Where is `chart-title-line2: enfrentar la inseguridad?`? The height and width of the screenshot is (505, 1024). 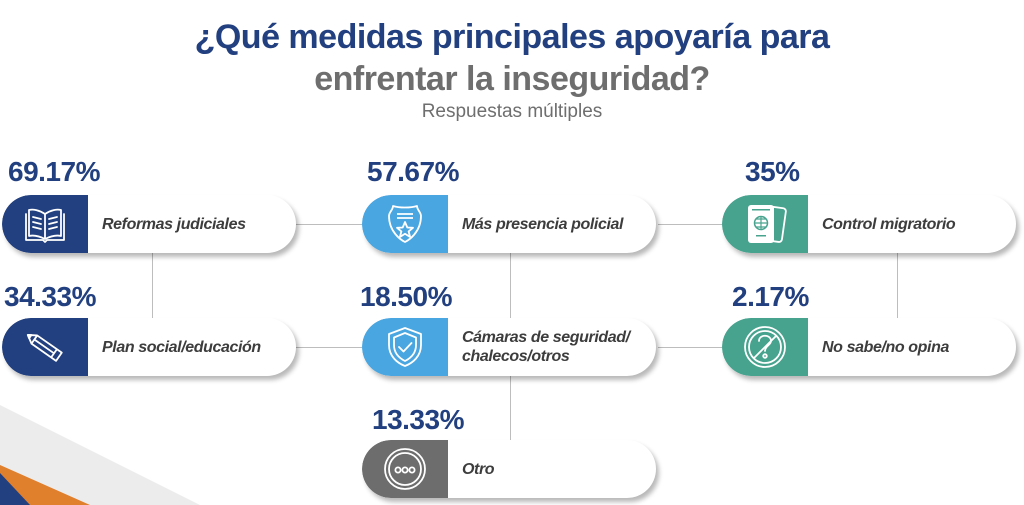
chart-title-line2: enfrentar la inseguridad? is located at coordinates (512, 79).